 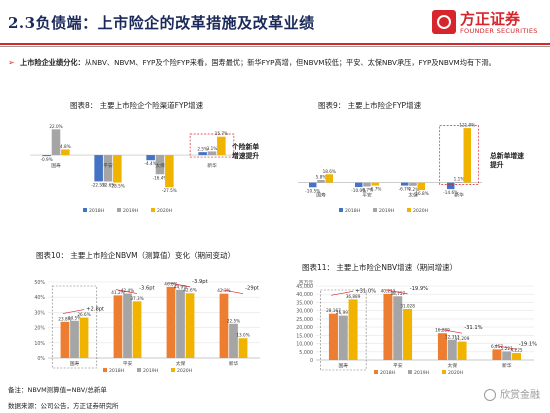 I want to click on watermark: 欣赏金融, so click(x=512, y=393).